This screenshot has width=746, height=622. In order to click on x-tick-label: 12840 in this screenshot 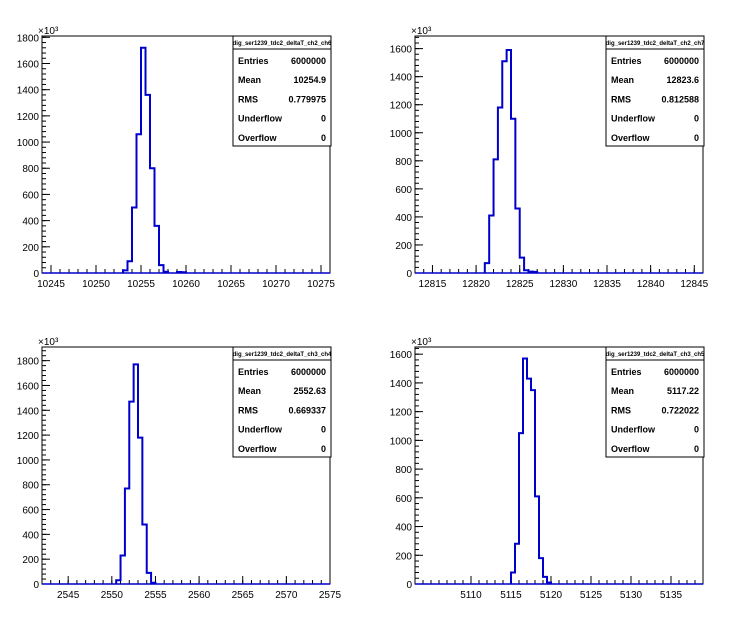, I will do `click(651, 284)`.